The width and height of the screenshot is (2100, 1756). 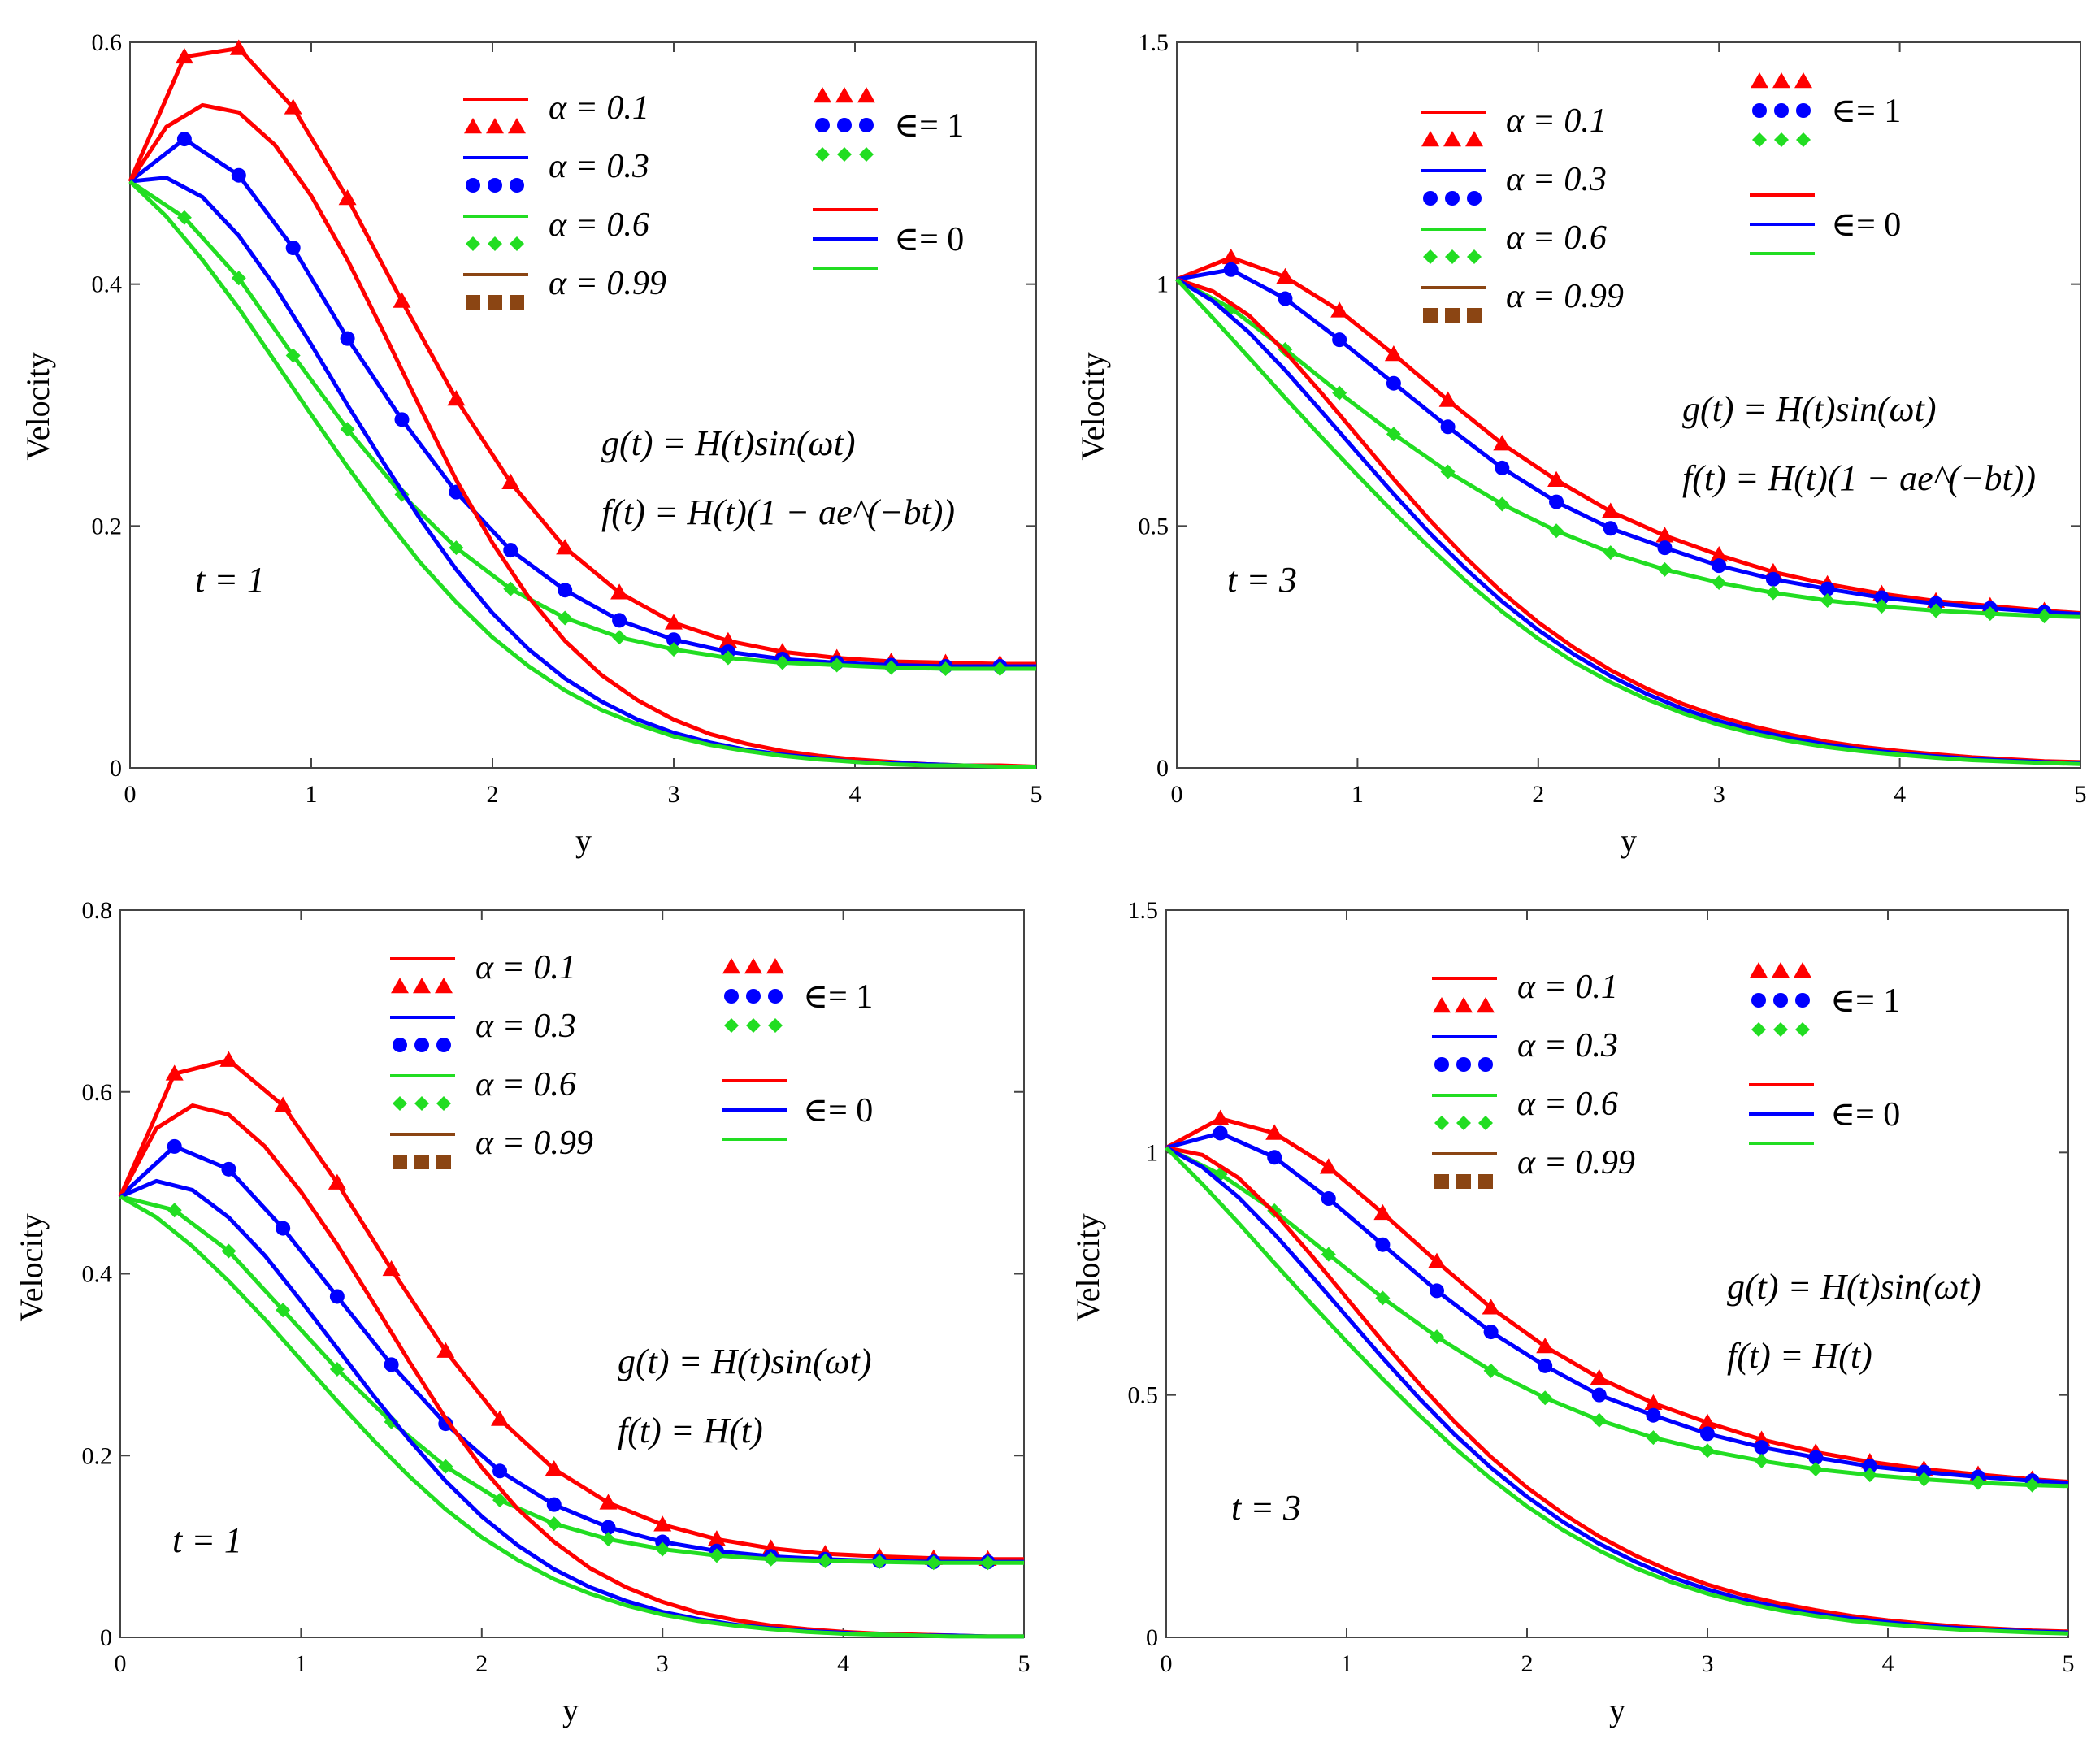 What do you see at coordinates (1708, 1663) in the screenshot?
I see `x-tick-label: 3` at bounding box center [1708, 1663].